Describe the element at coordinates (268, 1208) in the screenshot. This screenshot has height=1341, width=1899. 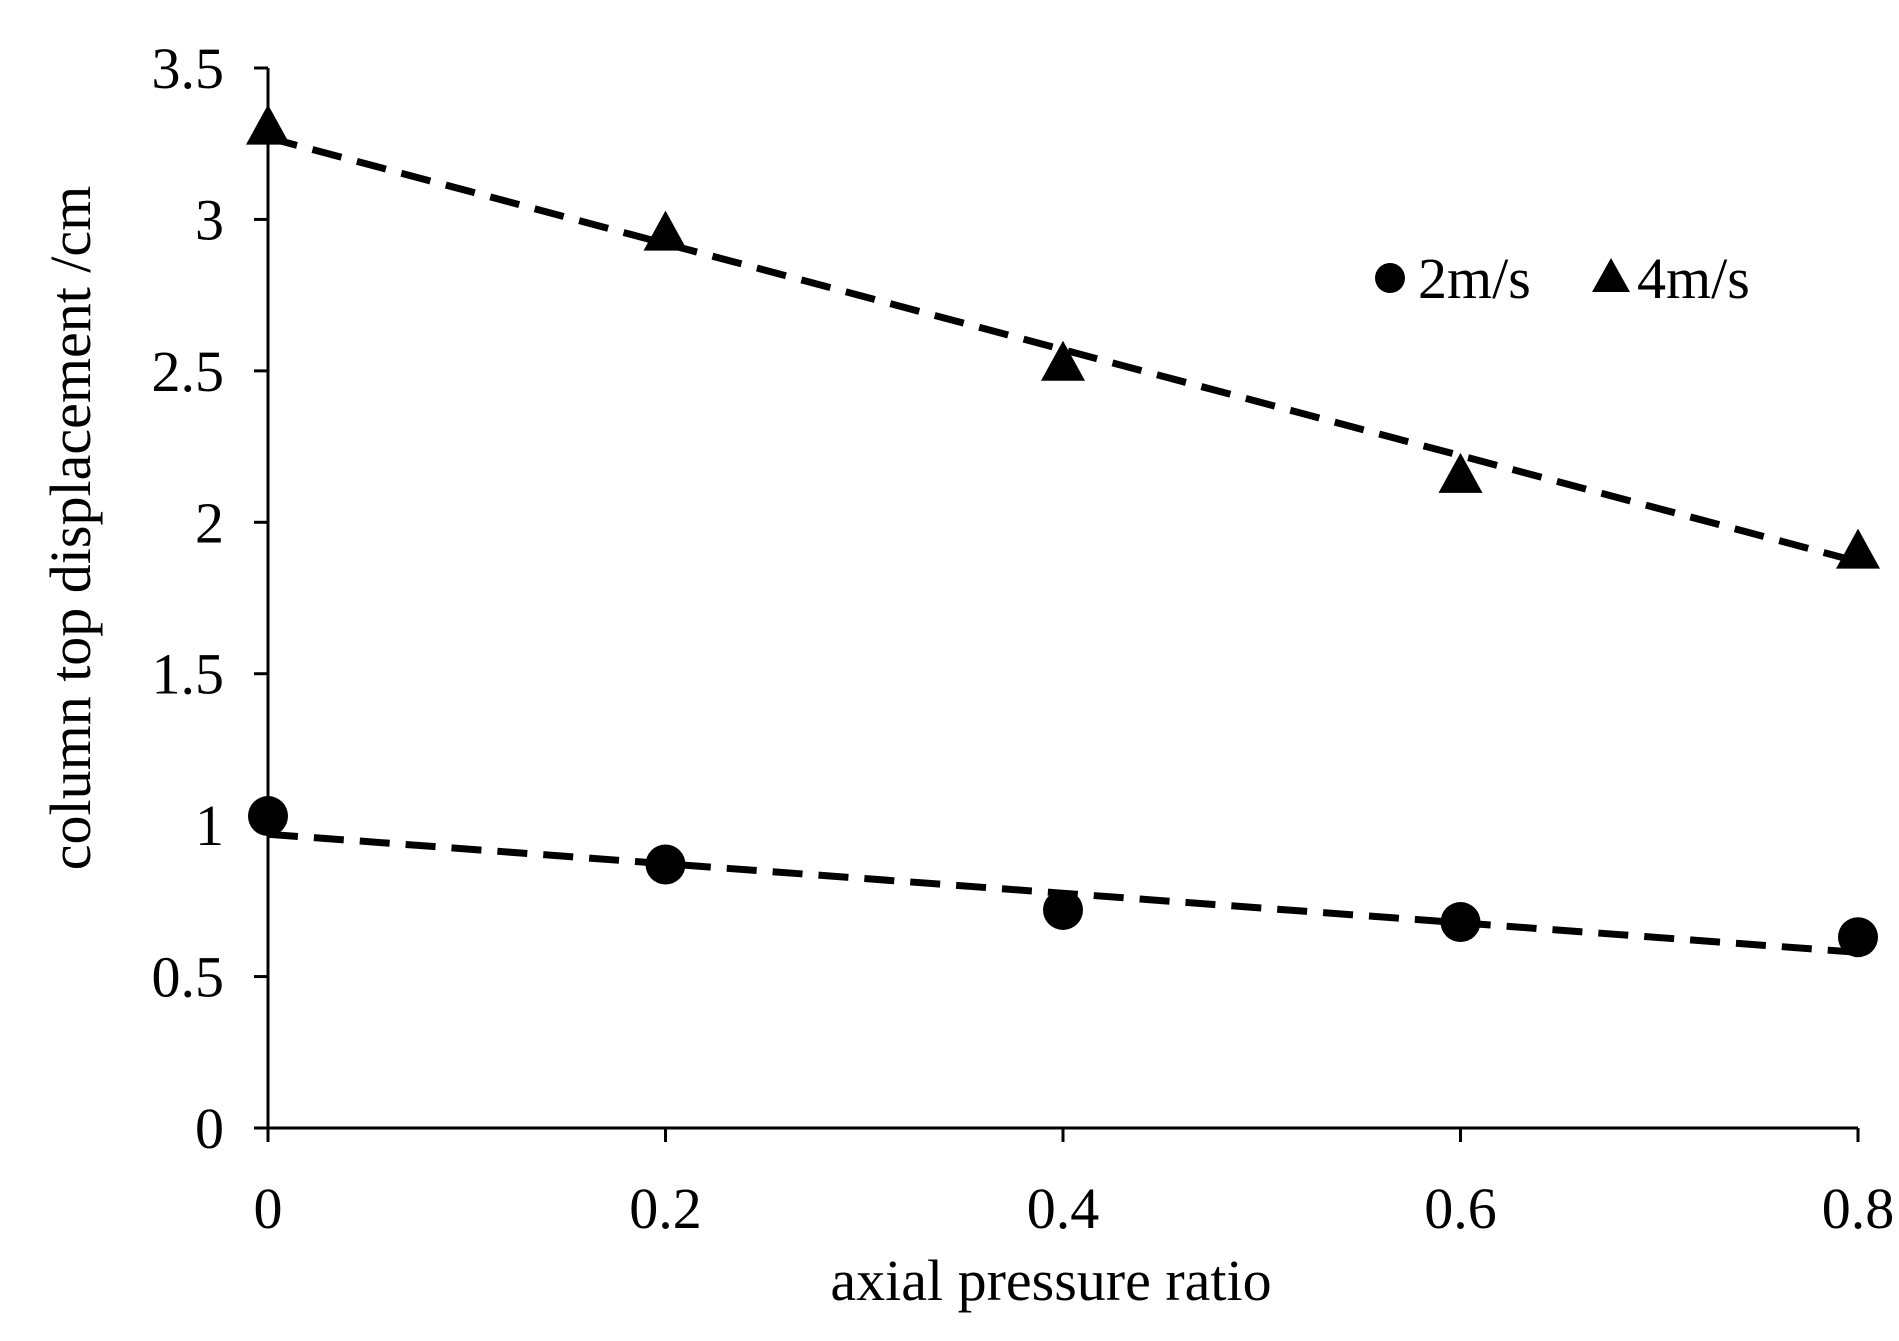
I see `x-tick-label: 0` at that location.